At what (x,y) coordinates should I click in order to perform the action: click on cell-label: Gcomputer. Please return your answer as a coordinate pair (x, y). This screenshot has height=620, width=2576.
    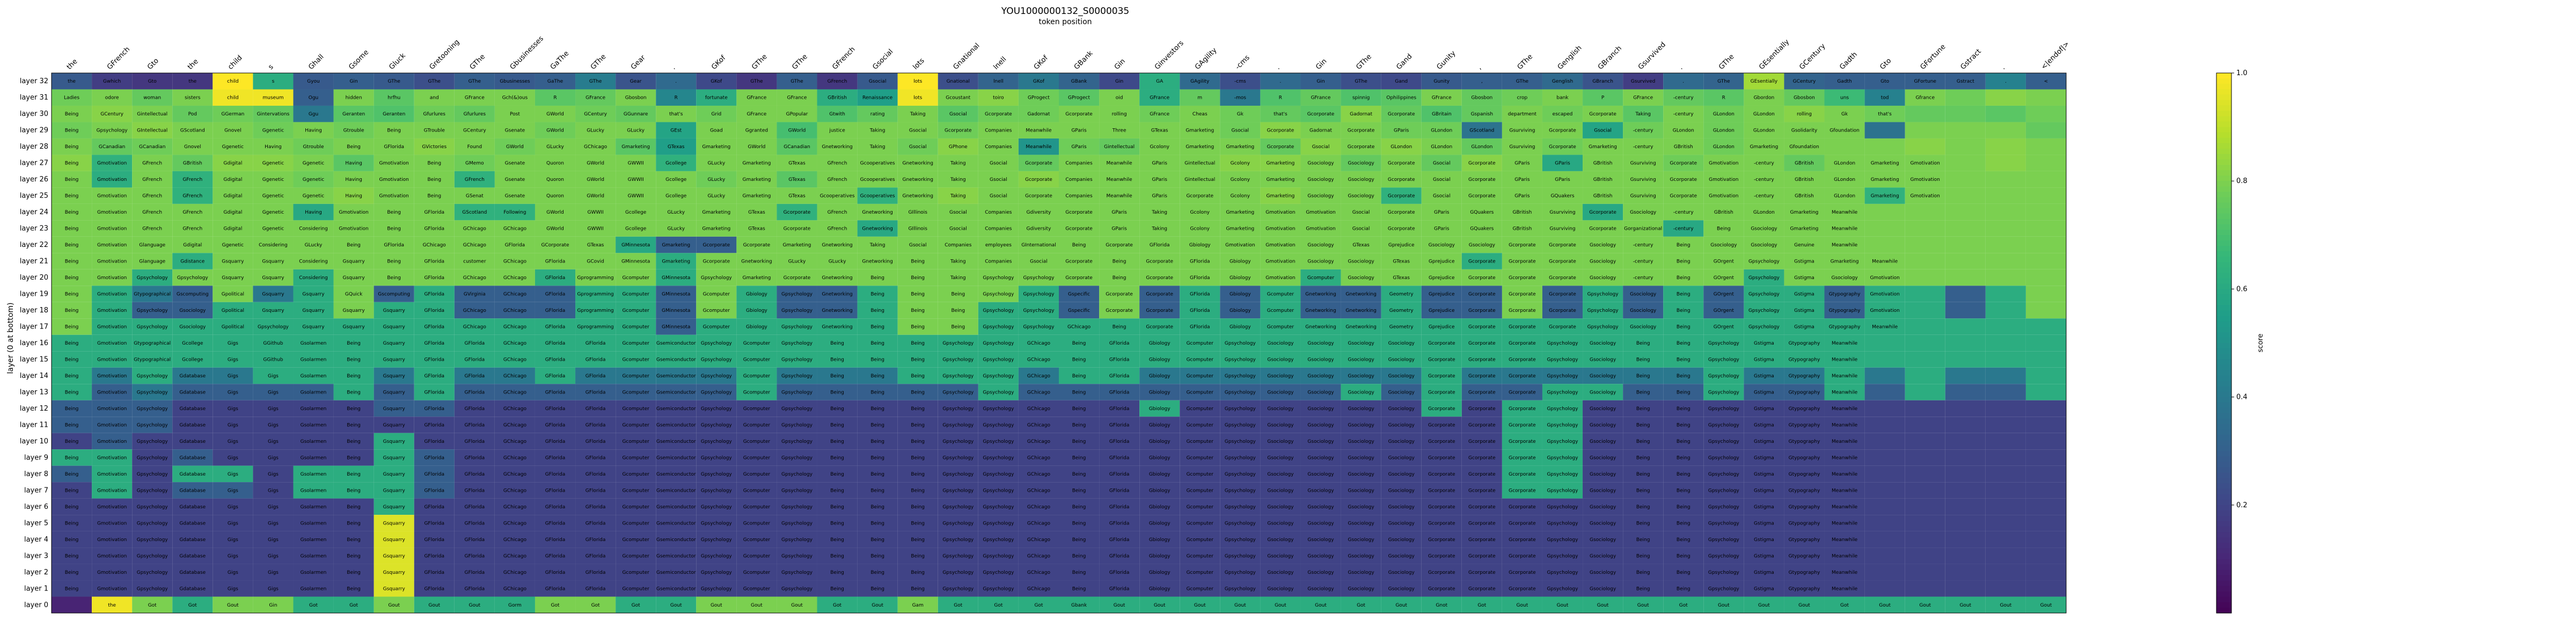
    Looking at the image, I should click on (1280, 310).